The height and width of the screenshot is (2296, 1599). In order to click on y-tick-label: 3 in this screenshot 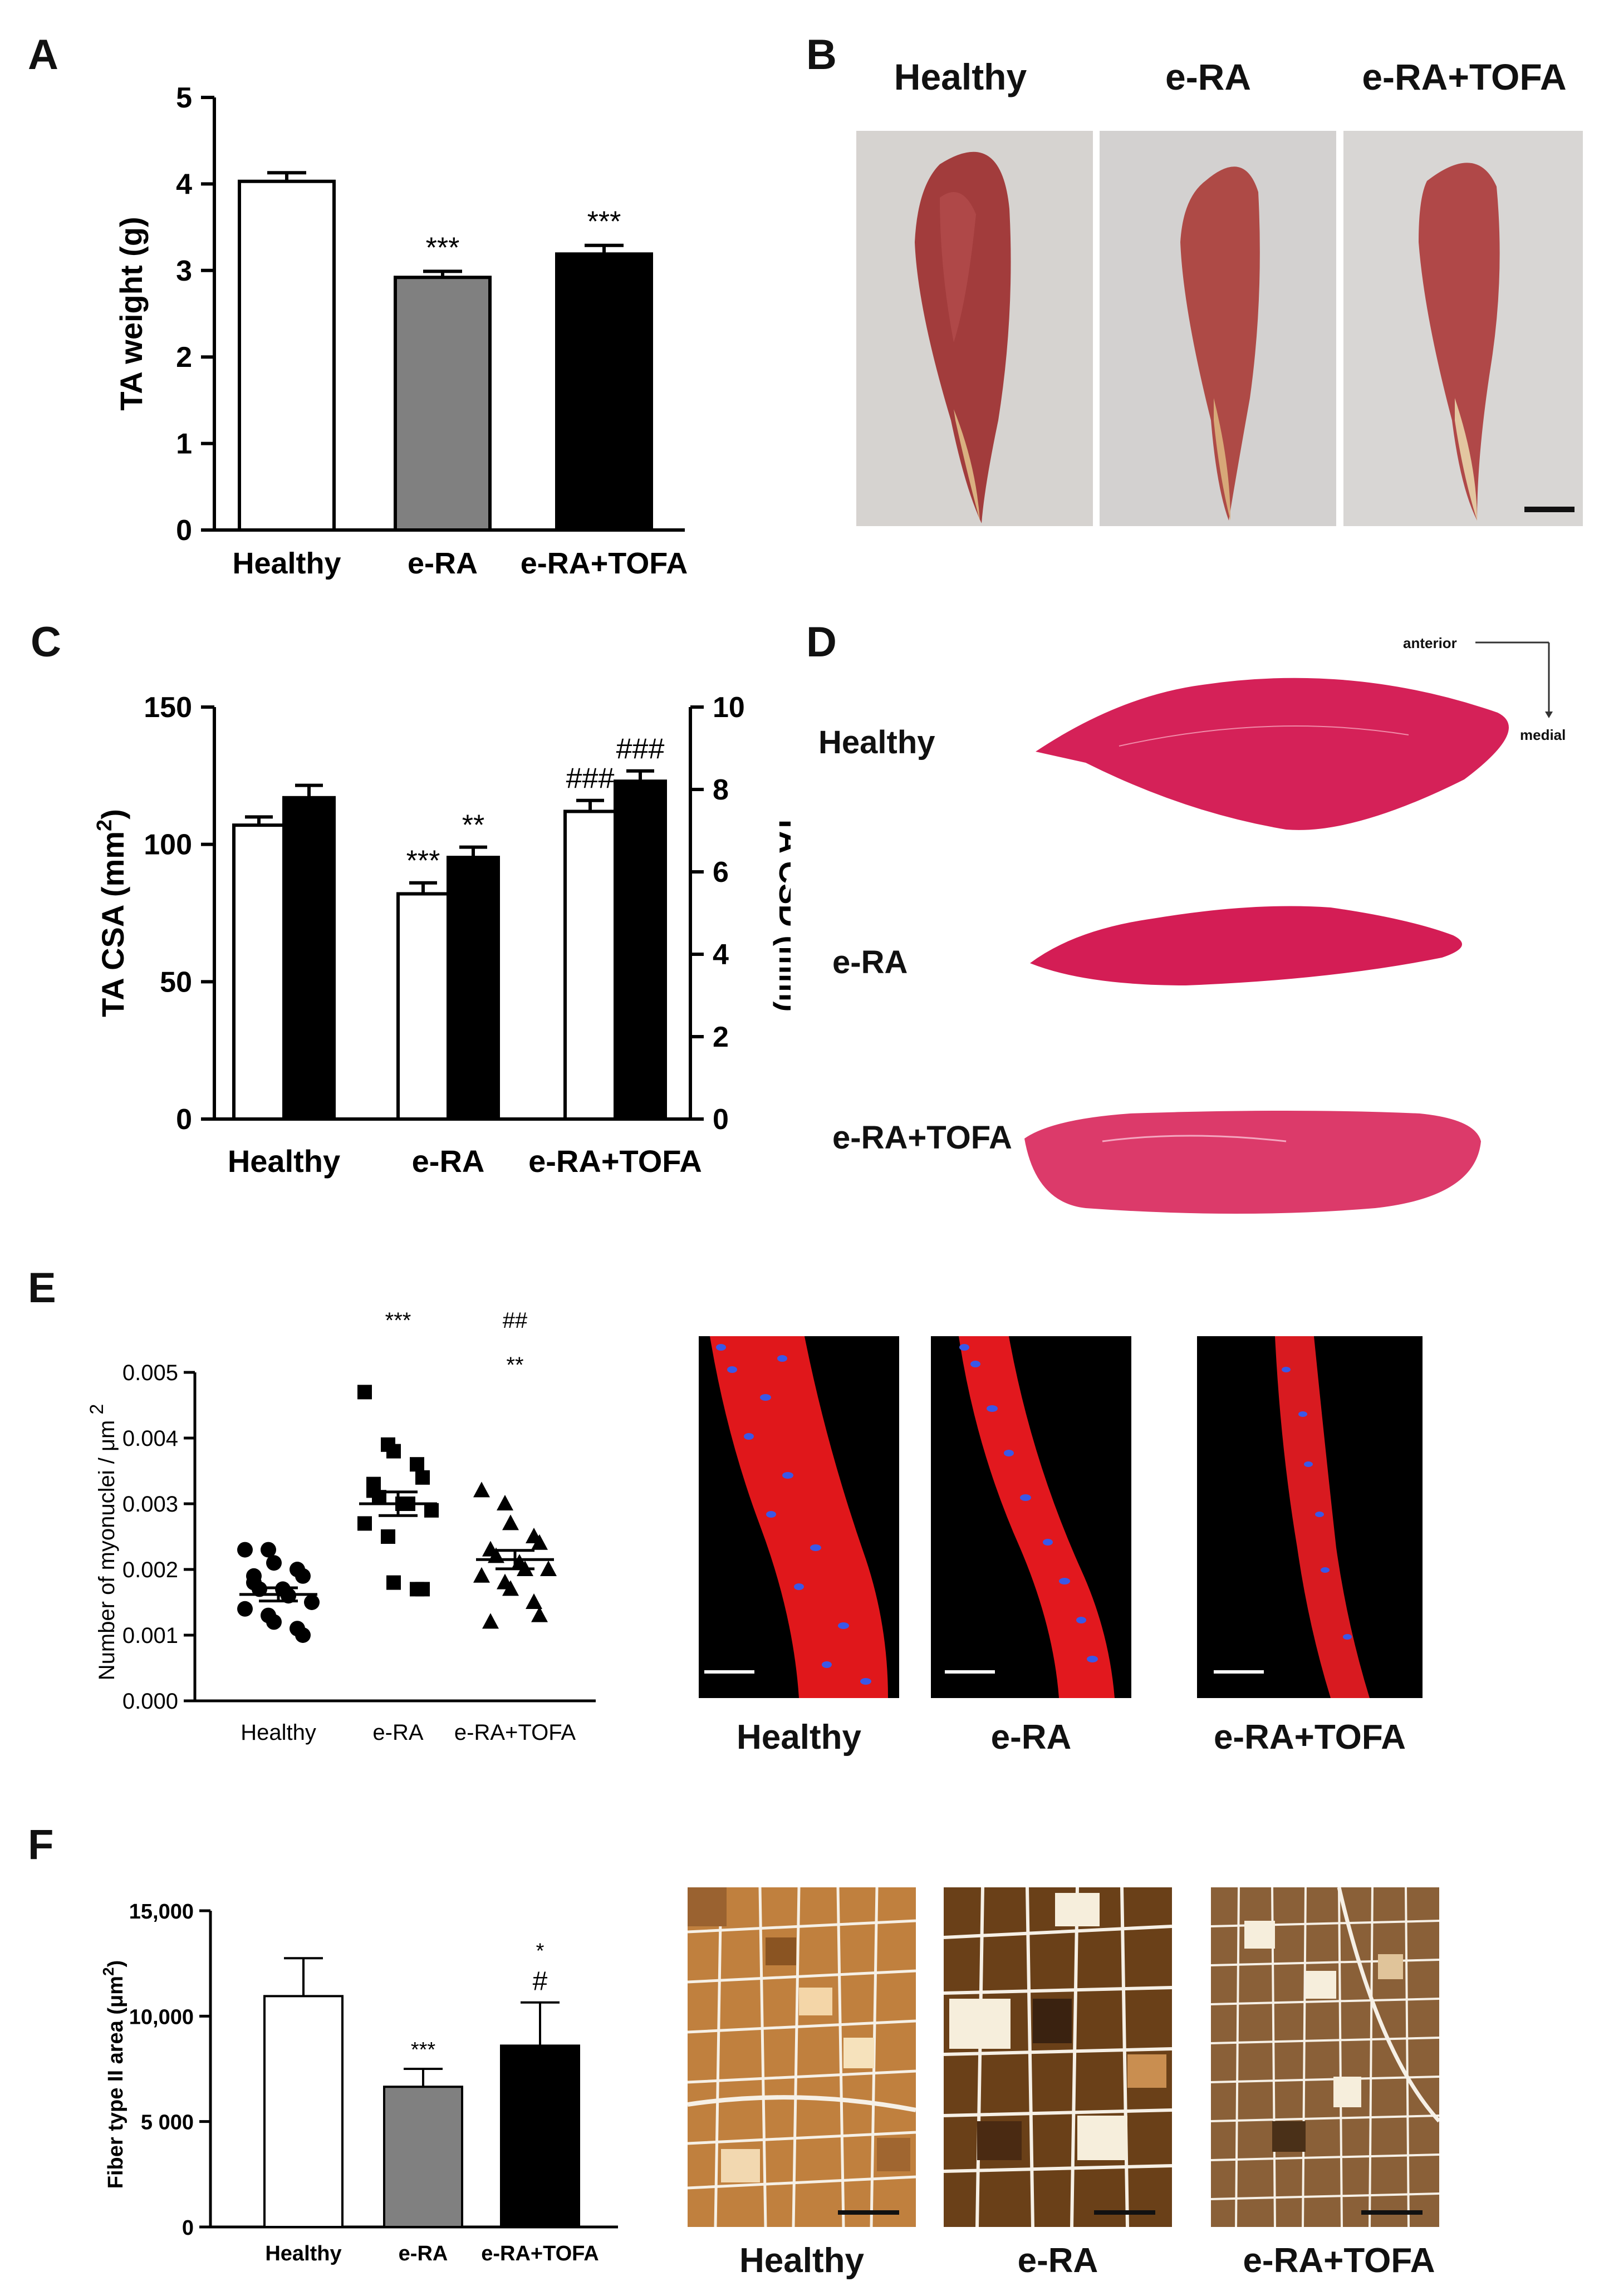, I will do `click(184, 271)`.